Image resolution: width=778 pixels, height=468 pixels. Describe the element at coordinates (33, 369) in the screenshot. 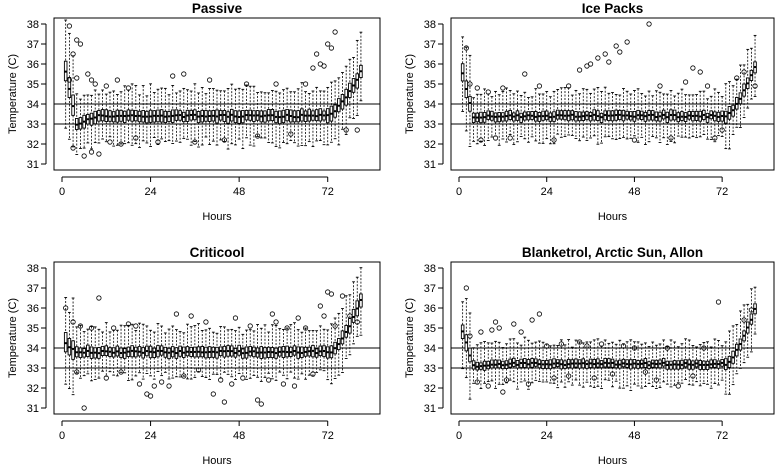

I see `y-tick-label: 33` at that location.